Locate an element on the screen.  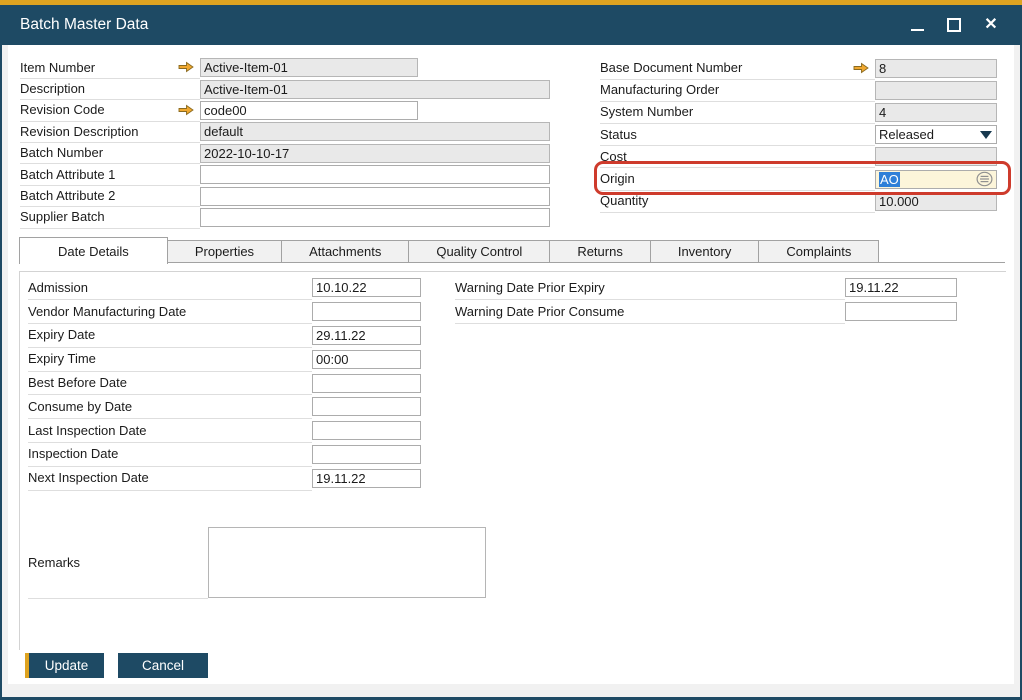
field-row-item-number: Item Number Active-Item-01 is located at coordinates (285, 68).